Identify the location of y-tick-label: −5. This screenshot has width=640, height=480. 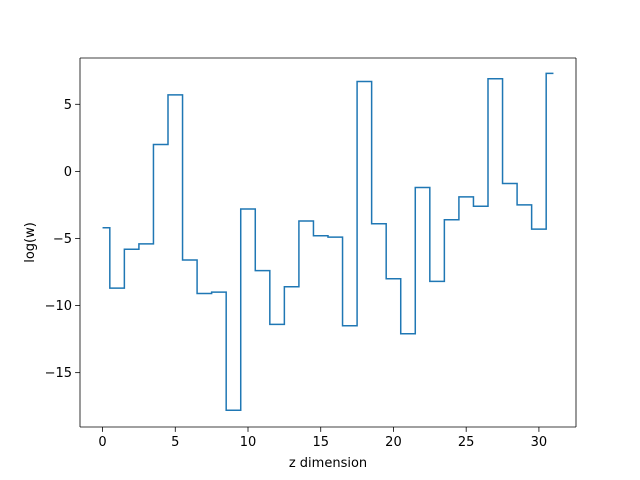
(62, 239).